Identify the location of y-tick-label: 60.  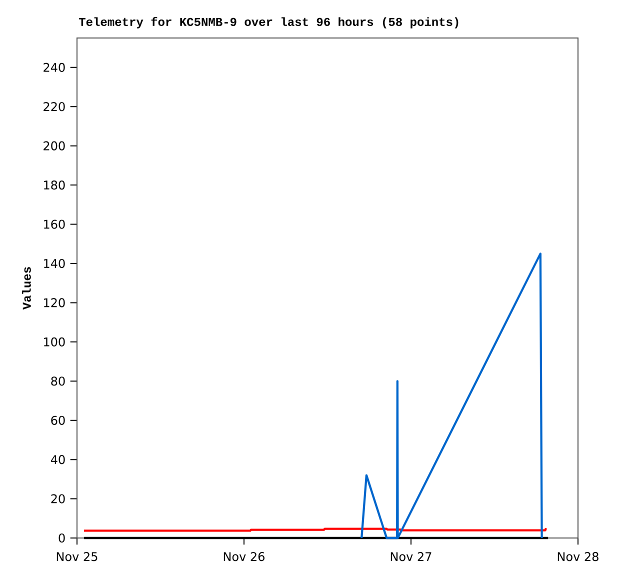
(58, 420).